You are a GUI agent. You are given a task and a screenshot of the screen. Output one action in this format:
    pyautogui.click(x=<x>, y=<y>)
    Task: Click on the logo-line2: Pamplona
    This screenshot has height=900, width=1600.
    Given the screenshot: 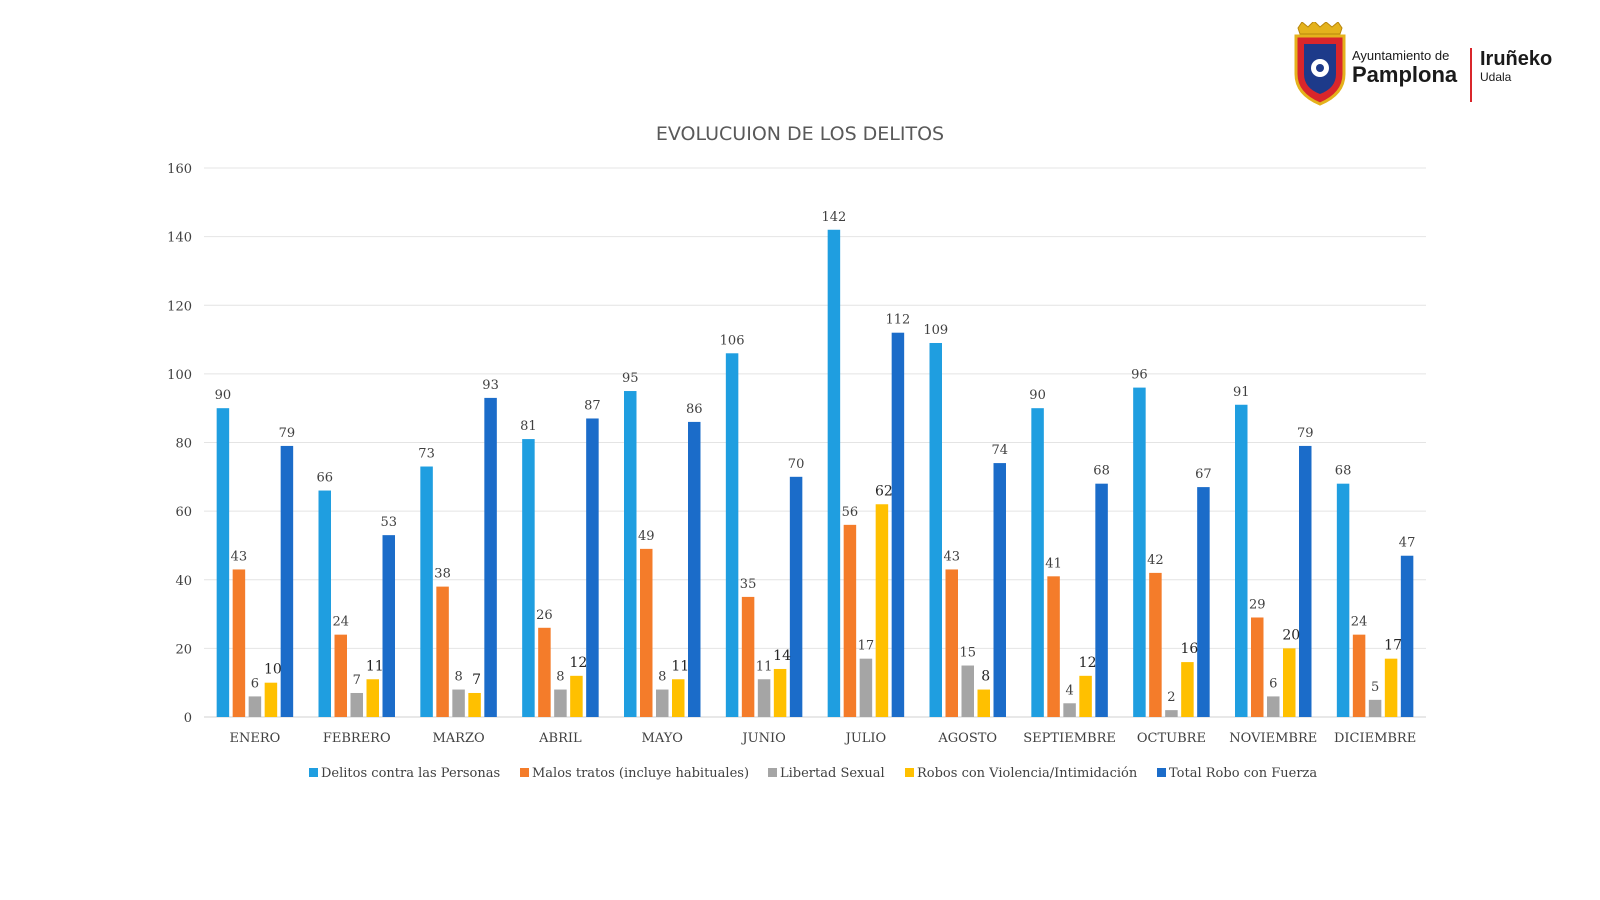 What is the action you would take?
    pyautogui.click(x=1405, y=74)
    